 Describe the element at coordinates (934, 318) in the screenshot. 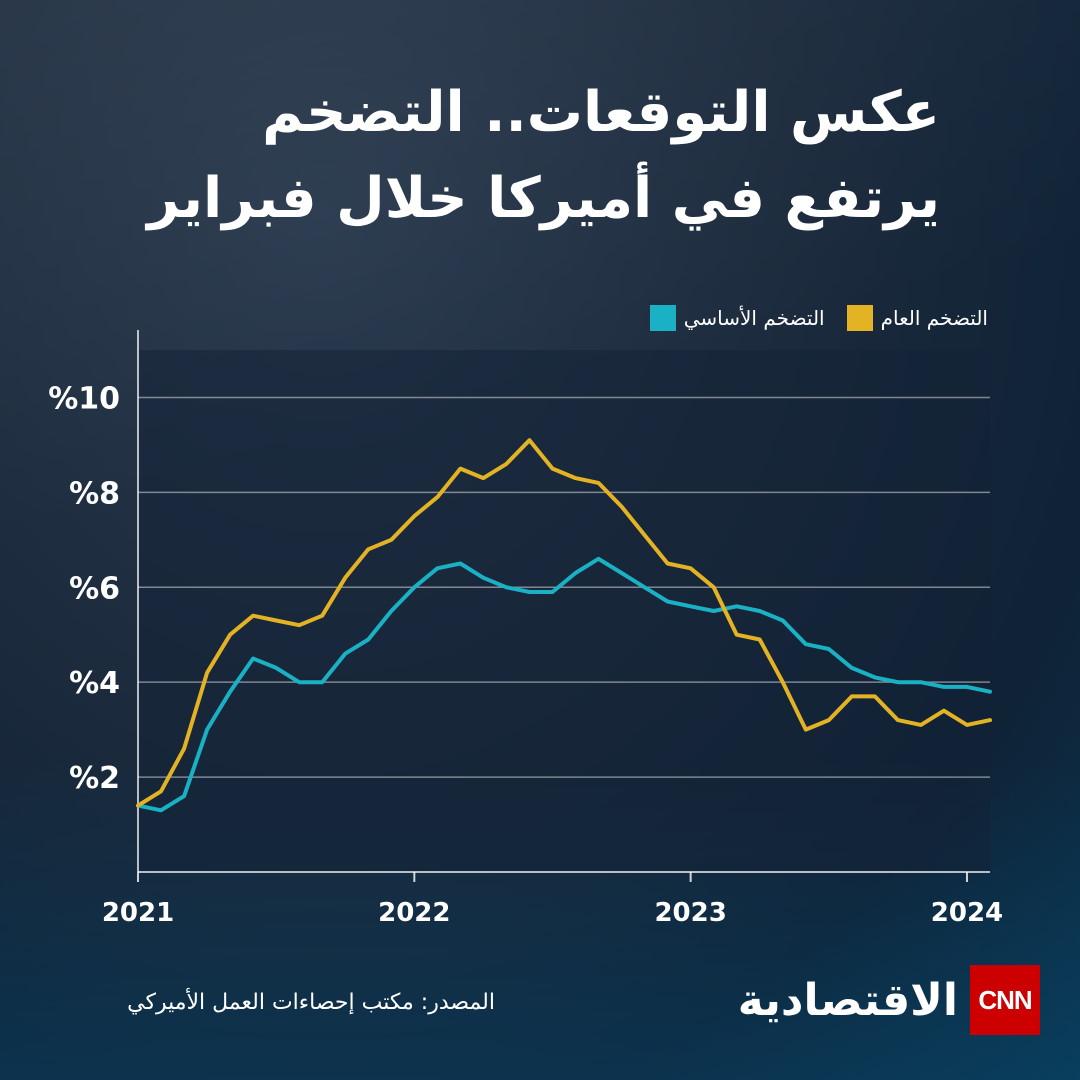

I see `legend-label-headline: التضخم العام` at that location.